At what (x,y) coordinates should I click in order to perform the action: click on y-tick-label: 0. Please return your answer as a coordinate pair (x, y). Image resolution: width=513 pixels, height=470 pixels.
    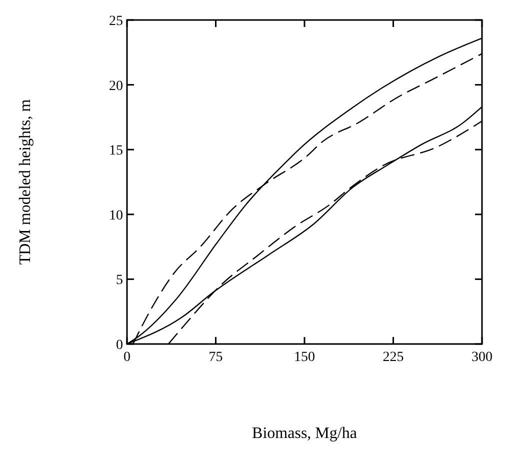
    Looking at the image, I should click on (119, 345).